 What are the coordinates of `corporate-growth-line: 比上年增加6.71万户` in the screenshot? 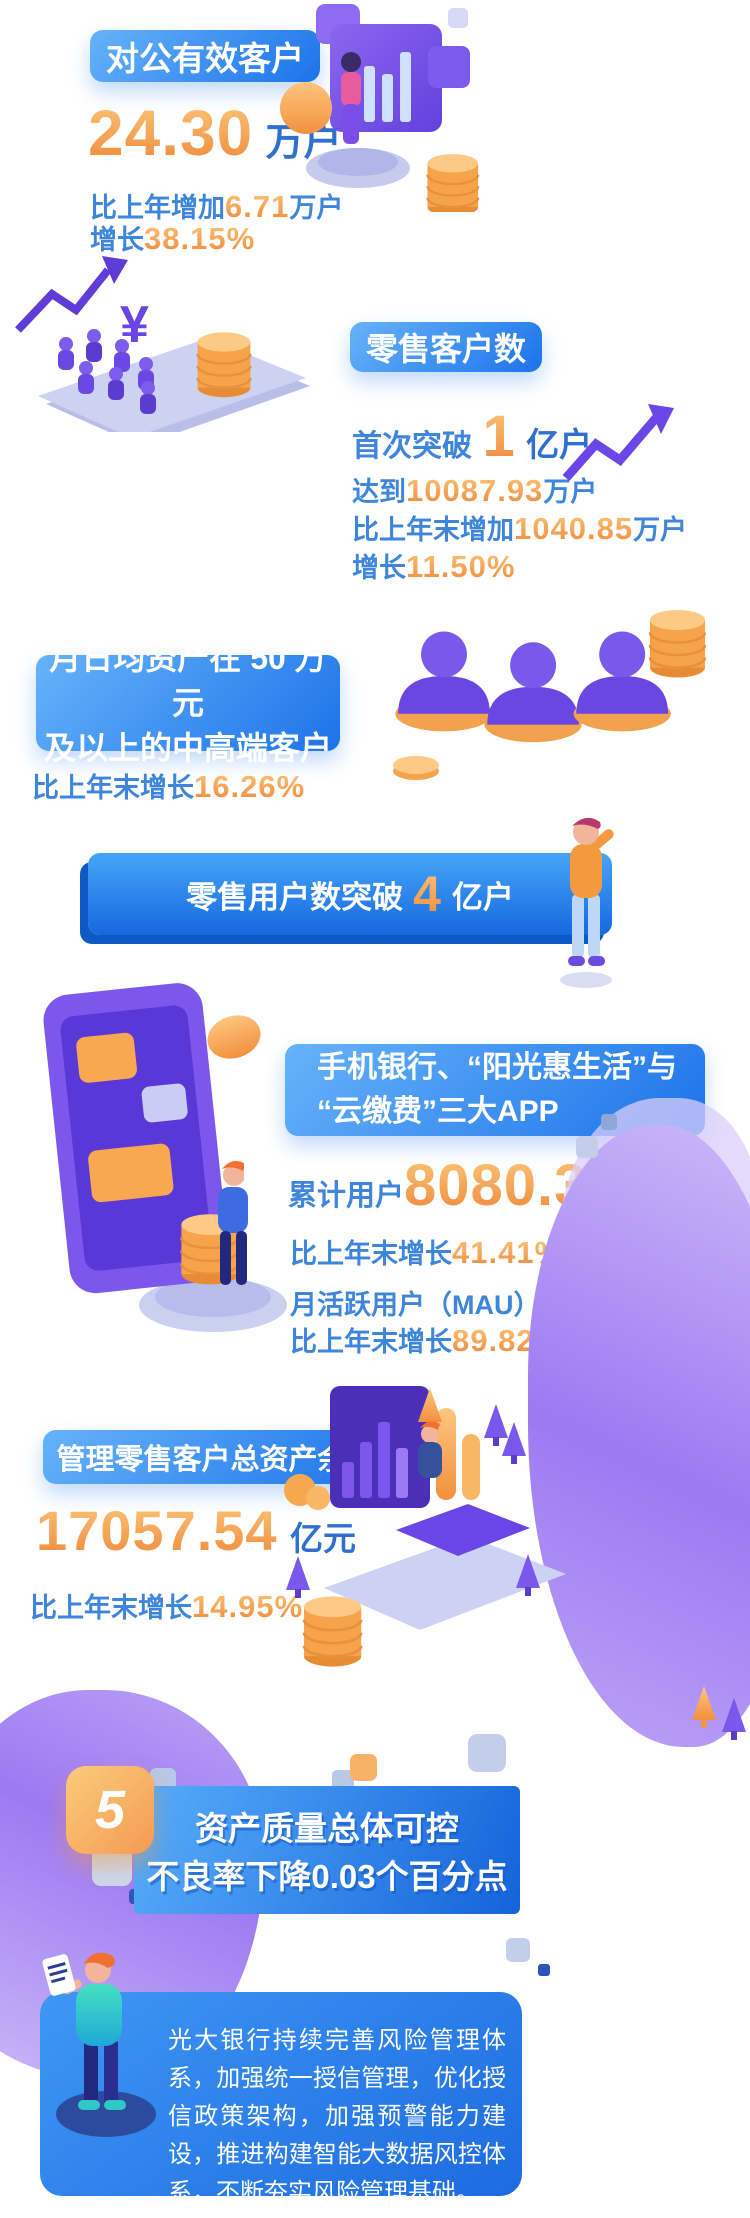 It's located at (216, 205).